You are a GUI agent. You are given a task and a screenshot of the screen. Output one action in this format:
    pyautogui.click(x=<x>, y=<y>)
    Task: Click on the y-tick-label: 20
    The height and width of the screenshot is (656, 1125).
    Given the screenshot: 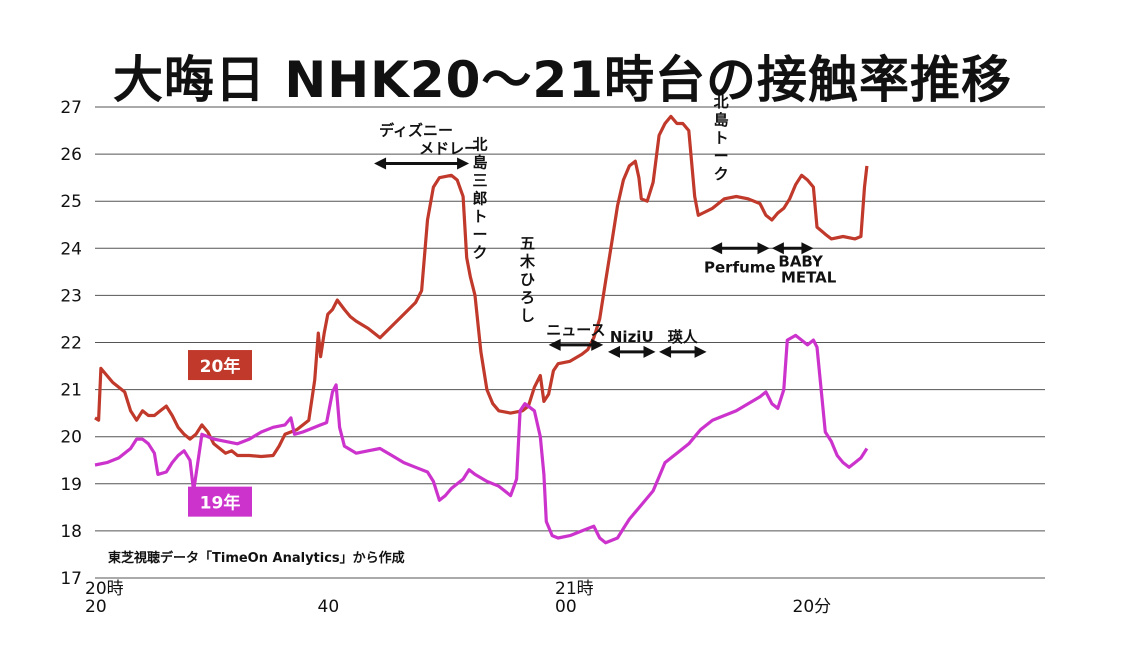 What is the action you would take?
    pyautogui.click(x=71, y=438)
    